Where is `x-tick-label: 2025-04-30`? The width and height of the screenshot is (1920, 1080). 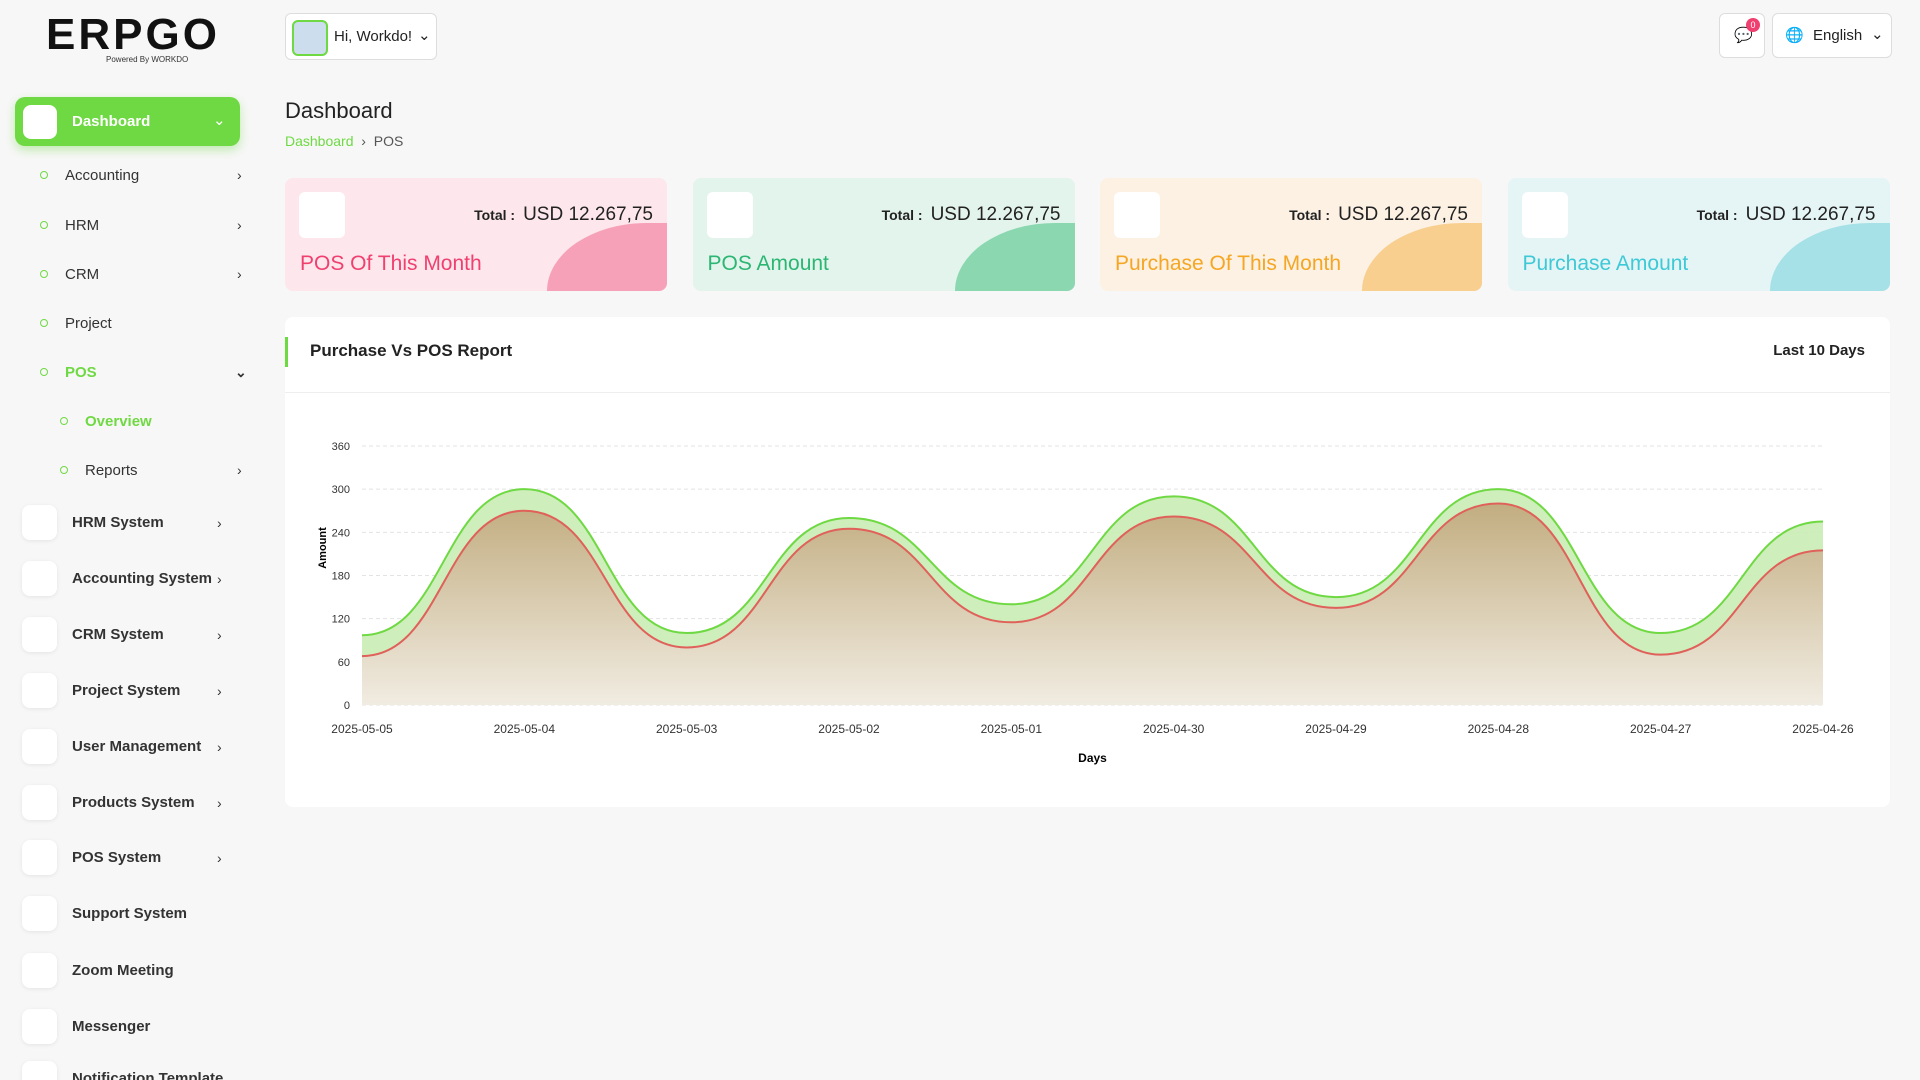
x-tick-label: 2025-04-30 is located at coordinates (1174, 729).